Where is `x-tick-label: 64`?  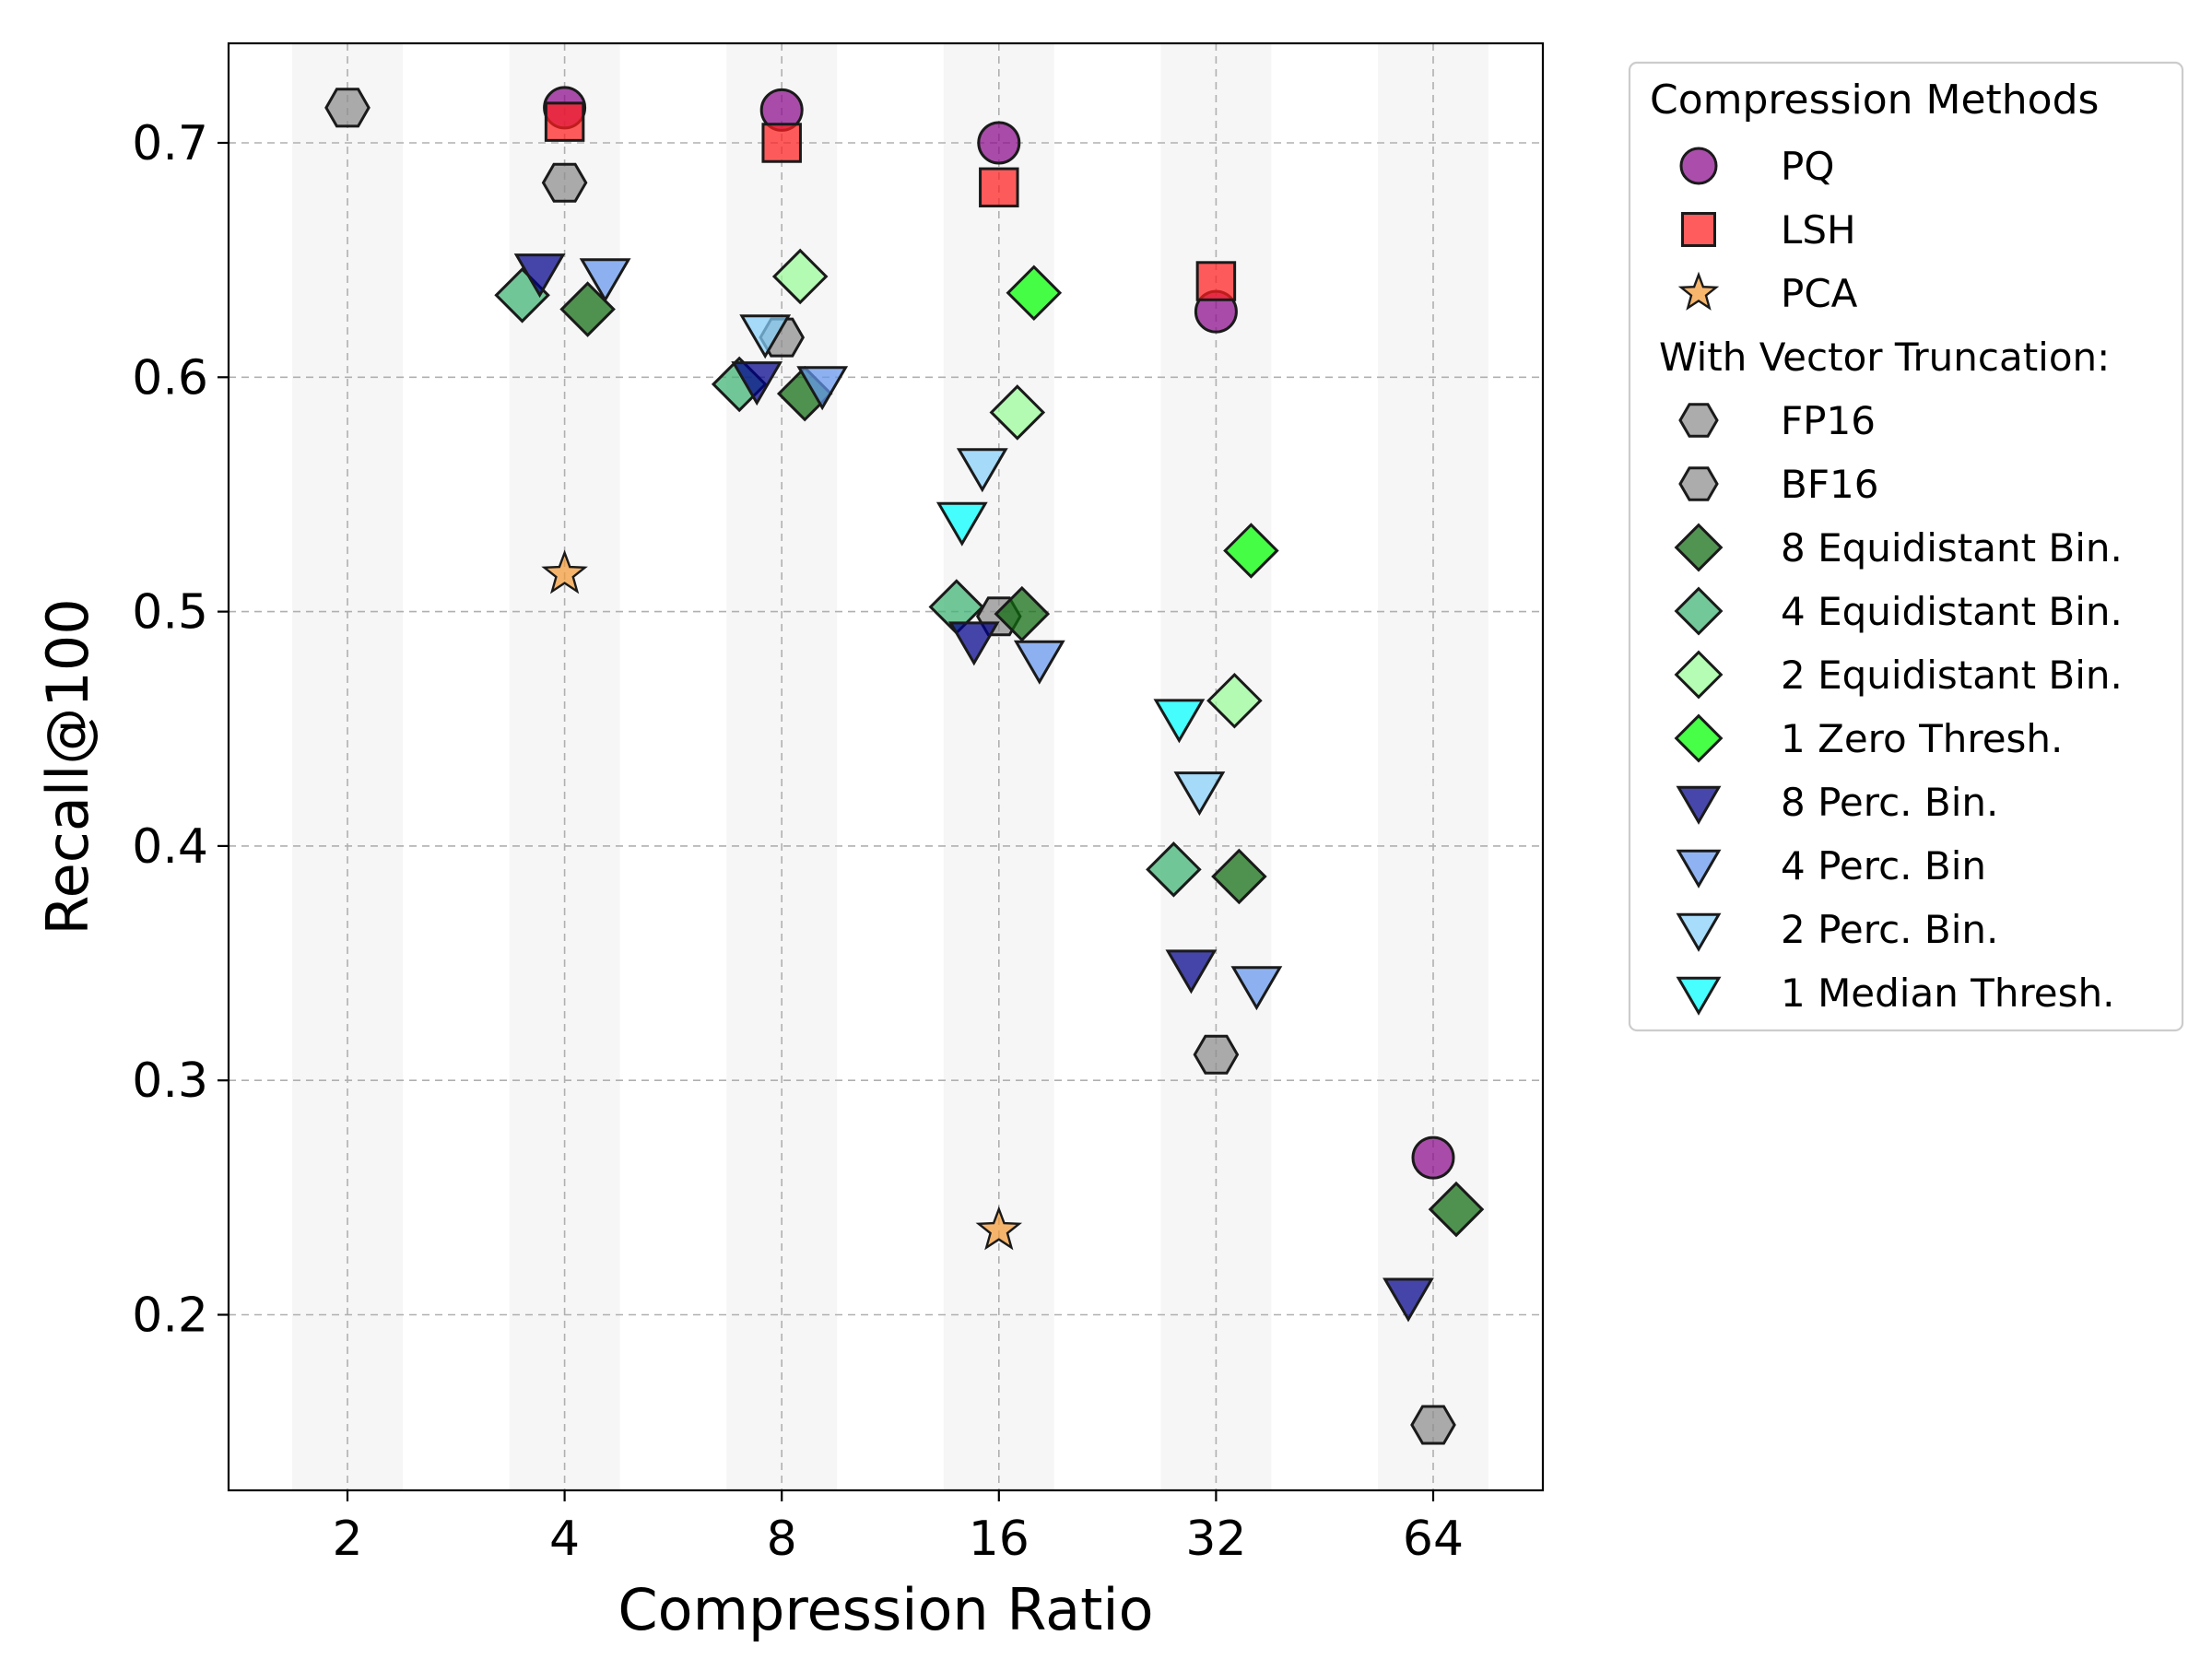 x-tick-label: 64 is located at coordinates (1433, 1539).